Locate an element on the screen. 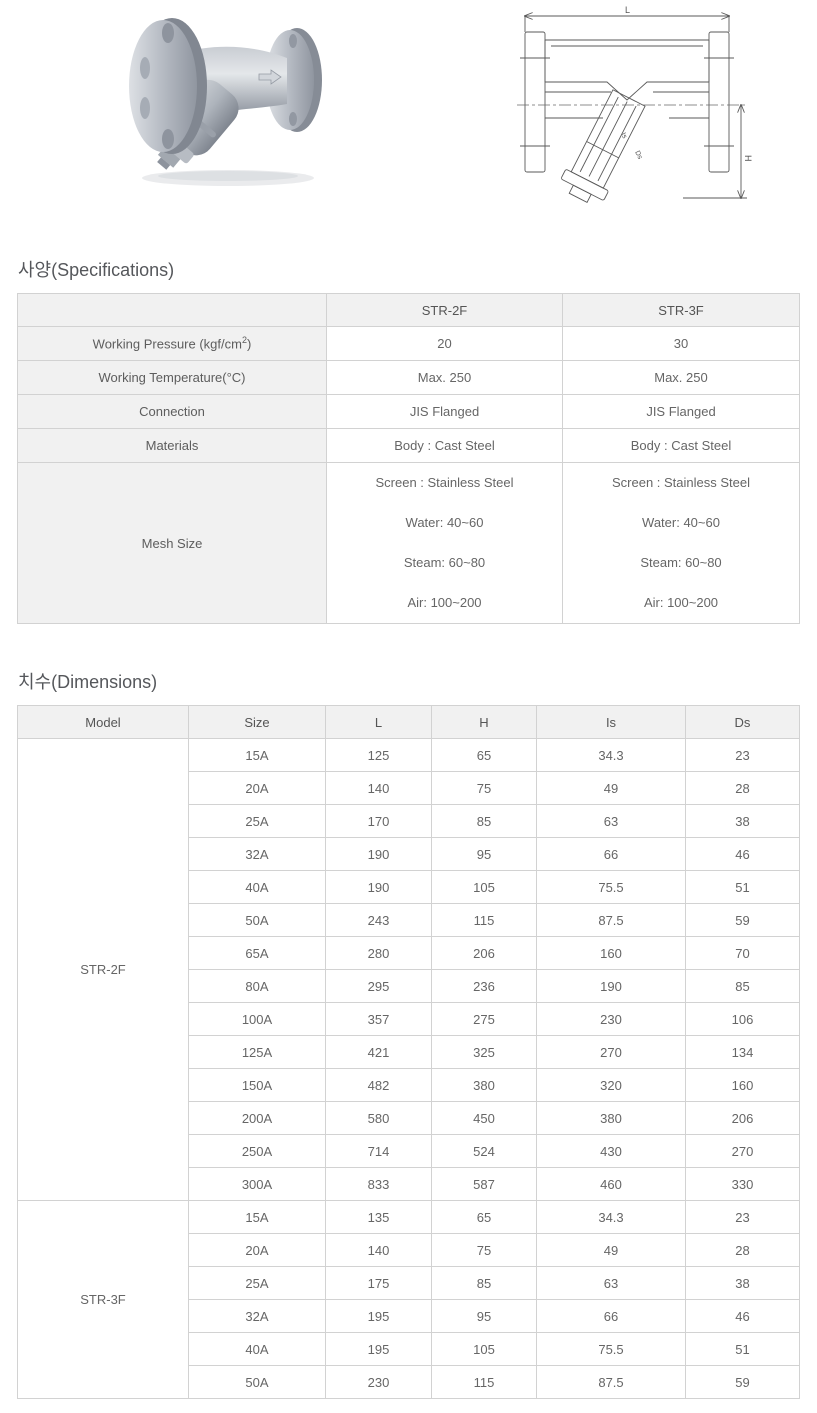  model-cell: STR-2F is located at coordinates (103, 969).